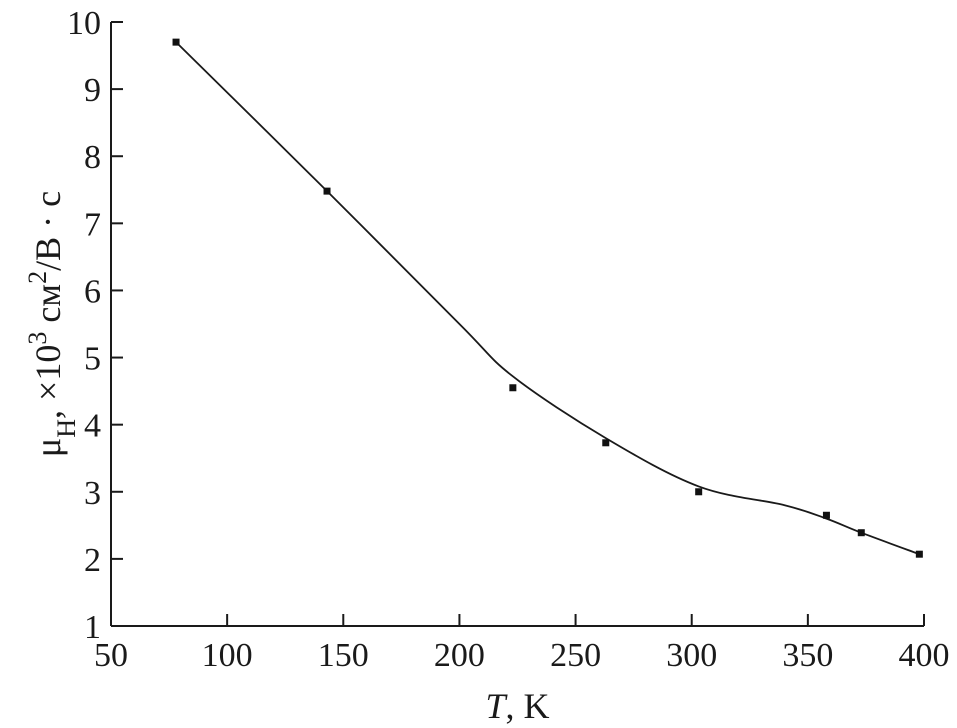  Describe the element at coordinates (92, 426) in the screenshot. I see `y-tick-label: 4` at that location.